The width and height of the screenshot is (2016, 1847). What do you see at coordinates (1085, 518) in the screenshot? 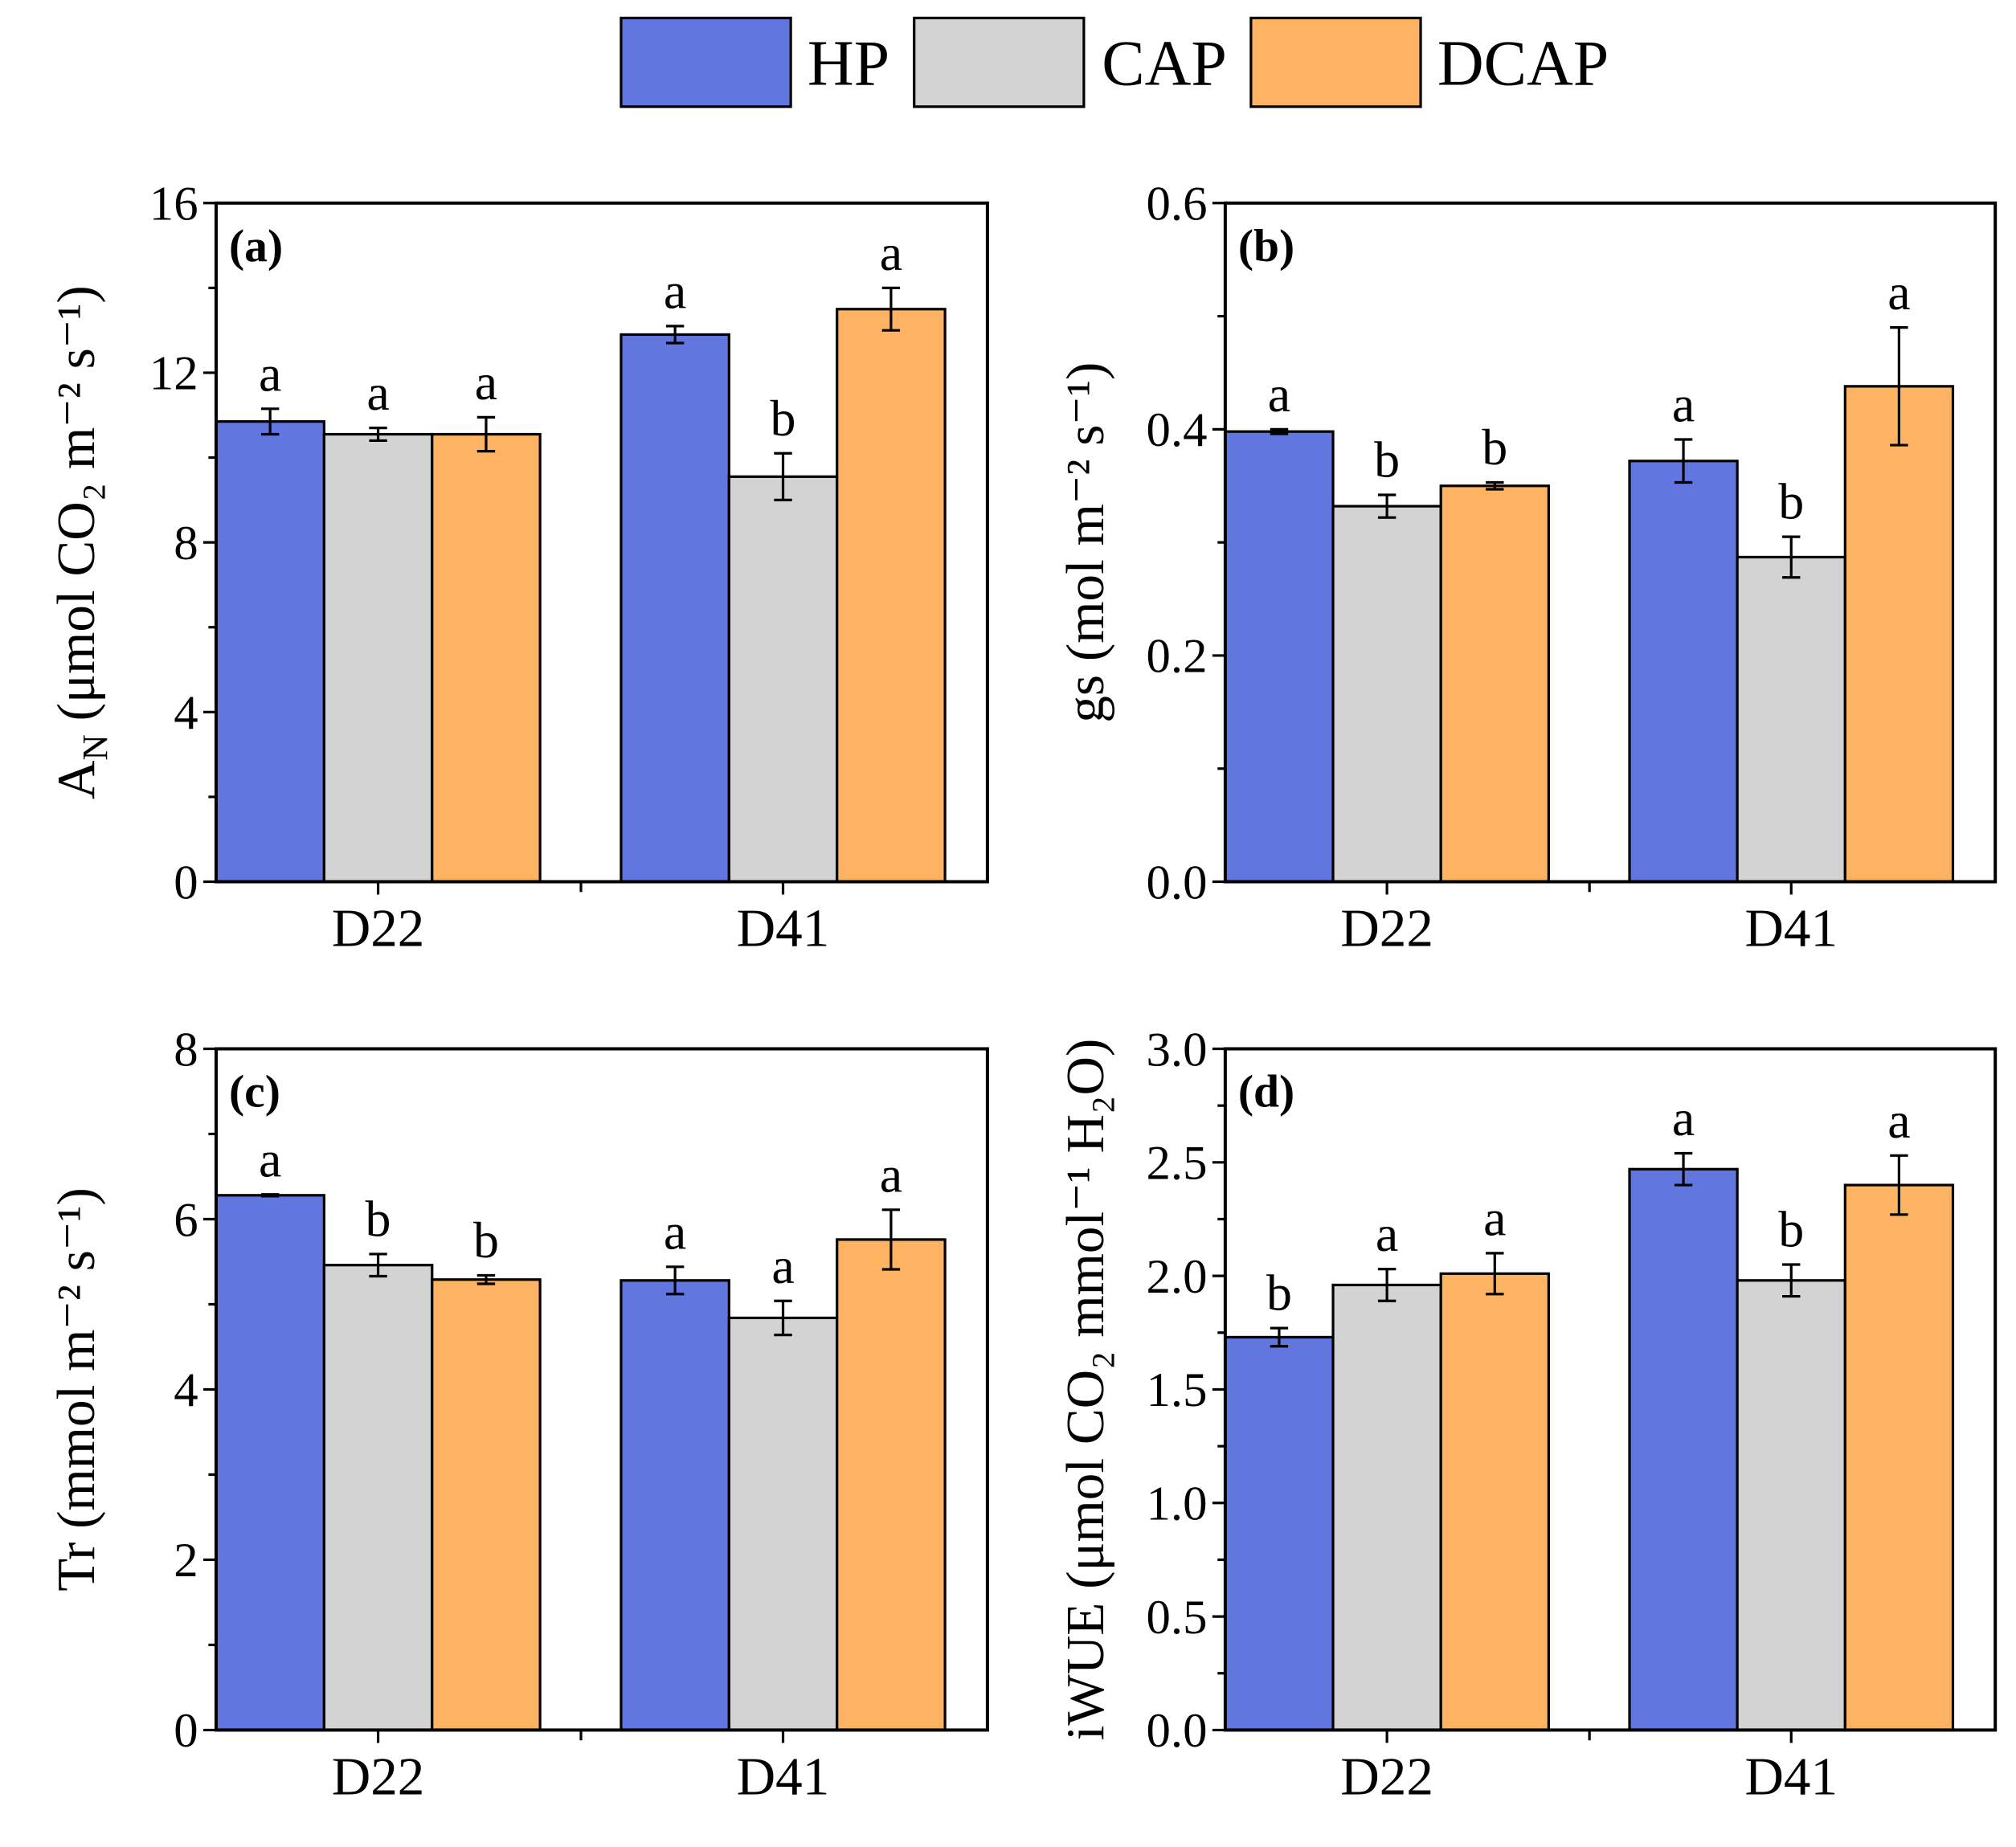
I see `y-label-units: (mol m⁻² s⁻¹)` at bounding box center [1085, 518].